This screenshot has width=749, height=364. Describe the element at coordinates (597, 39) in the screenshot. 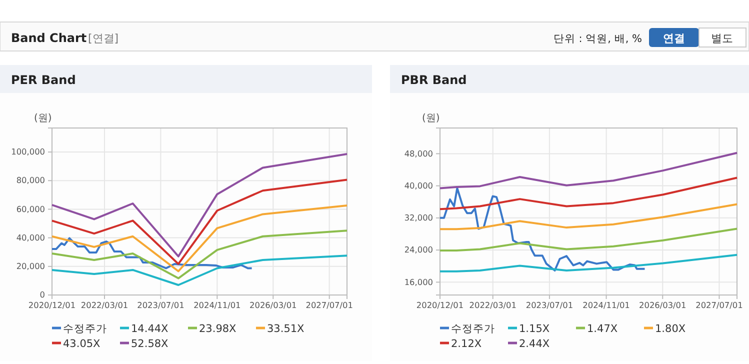

I see `text: 단위 : 억원, 배, %` at that location.